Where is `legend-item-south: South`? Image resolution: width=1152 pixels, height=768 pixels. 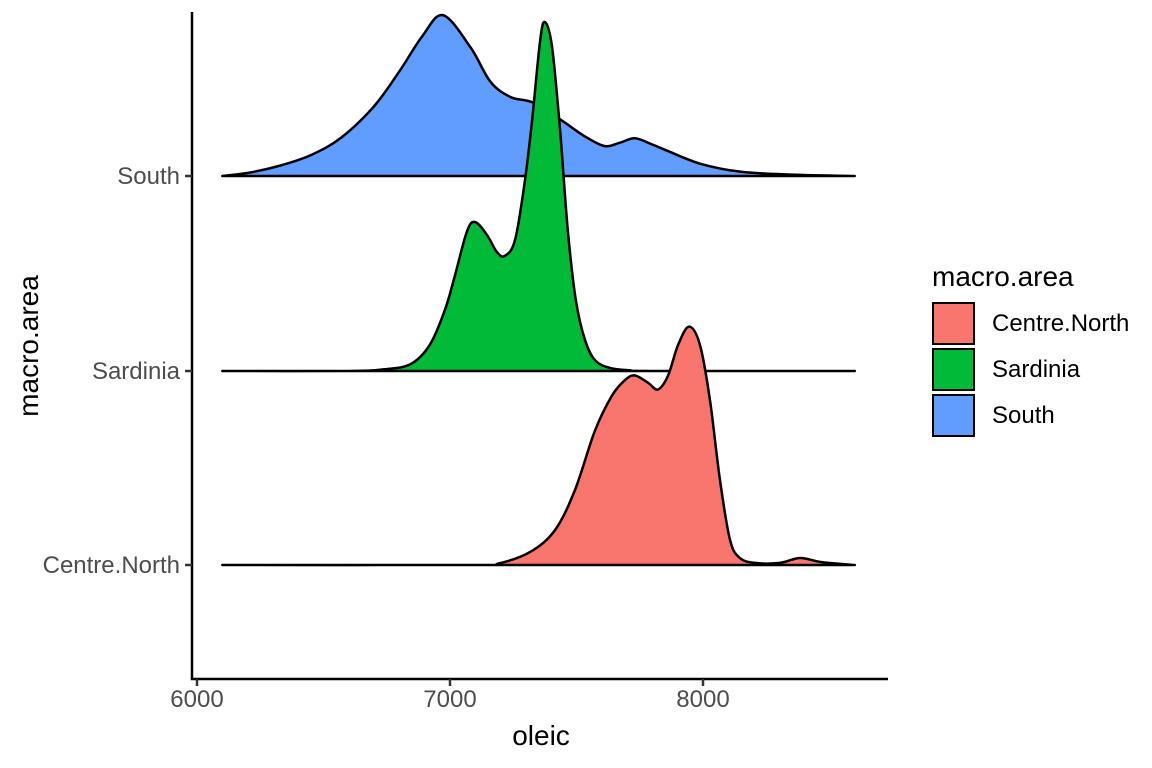
legend-item-south: South is located at coordinates (1030, 415).